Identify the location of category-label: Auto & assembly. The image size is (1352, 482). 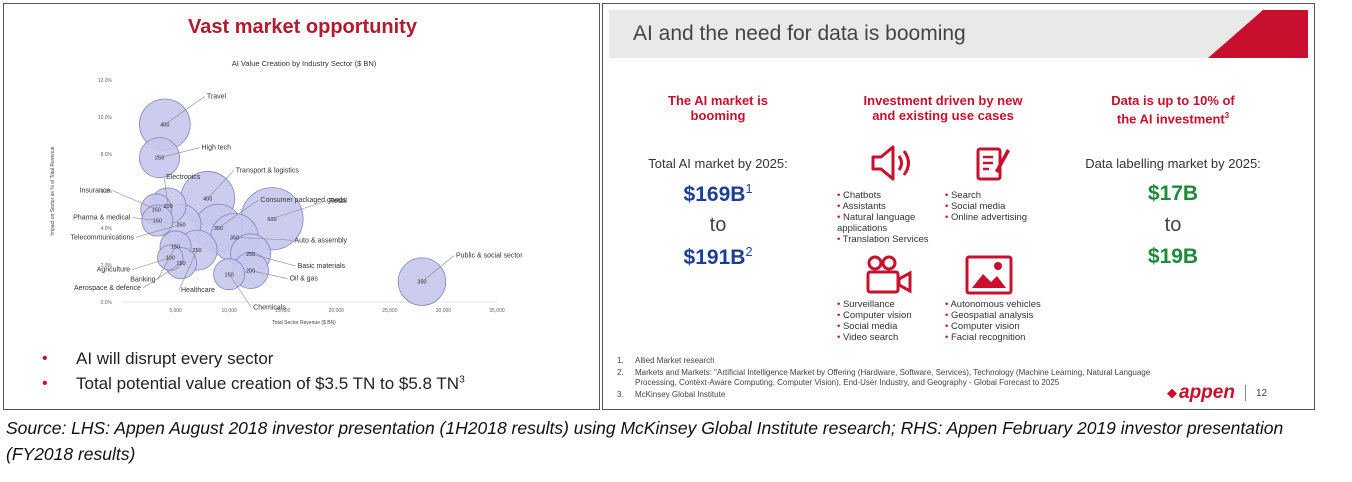
(321, 240).